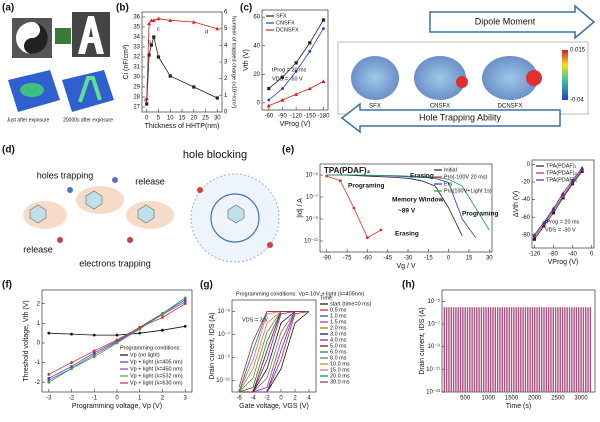 The width and height of the screenshot is (600, 422). Describe the element at coordinates (418, 200) in the screenshot. I see `annotation: Memory Window` at that location.